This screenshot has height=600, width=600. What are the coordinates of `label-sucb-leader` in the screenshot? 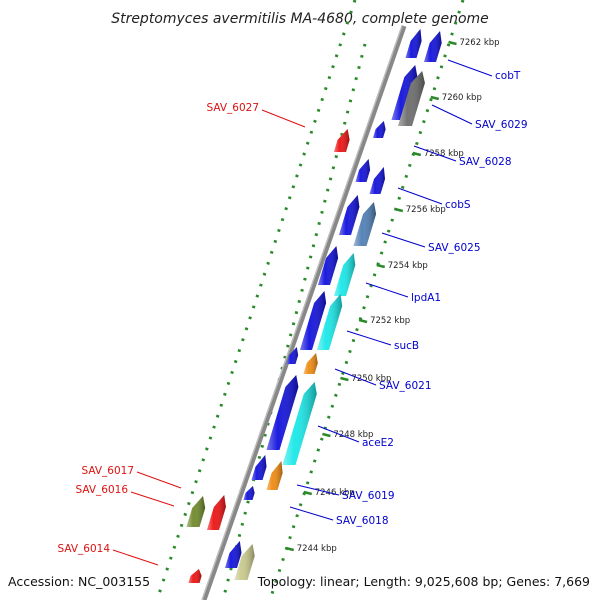 It's located at (369, 338).